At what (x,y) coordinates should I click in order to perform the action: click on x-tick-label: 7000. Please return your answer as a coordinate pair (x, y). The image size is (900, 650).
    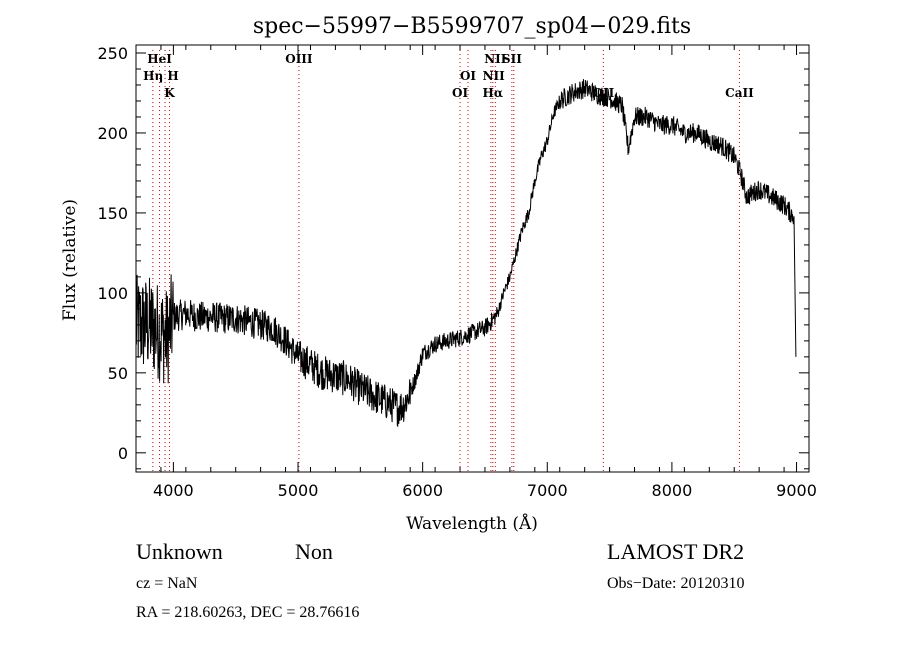
    Looking at the image, I should click on (547, 490).